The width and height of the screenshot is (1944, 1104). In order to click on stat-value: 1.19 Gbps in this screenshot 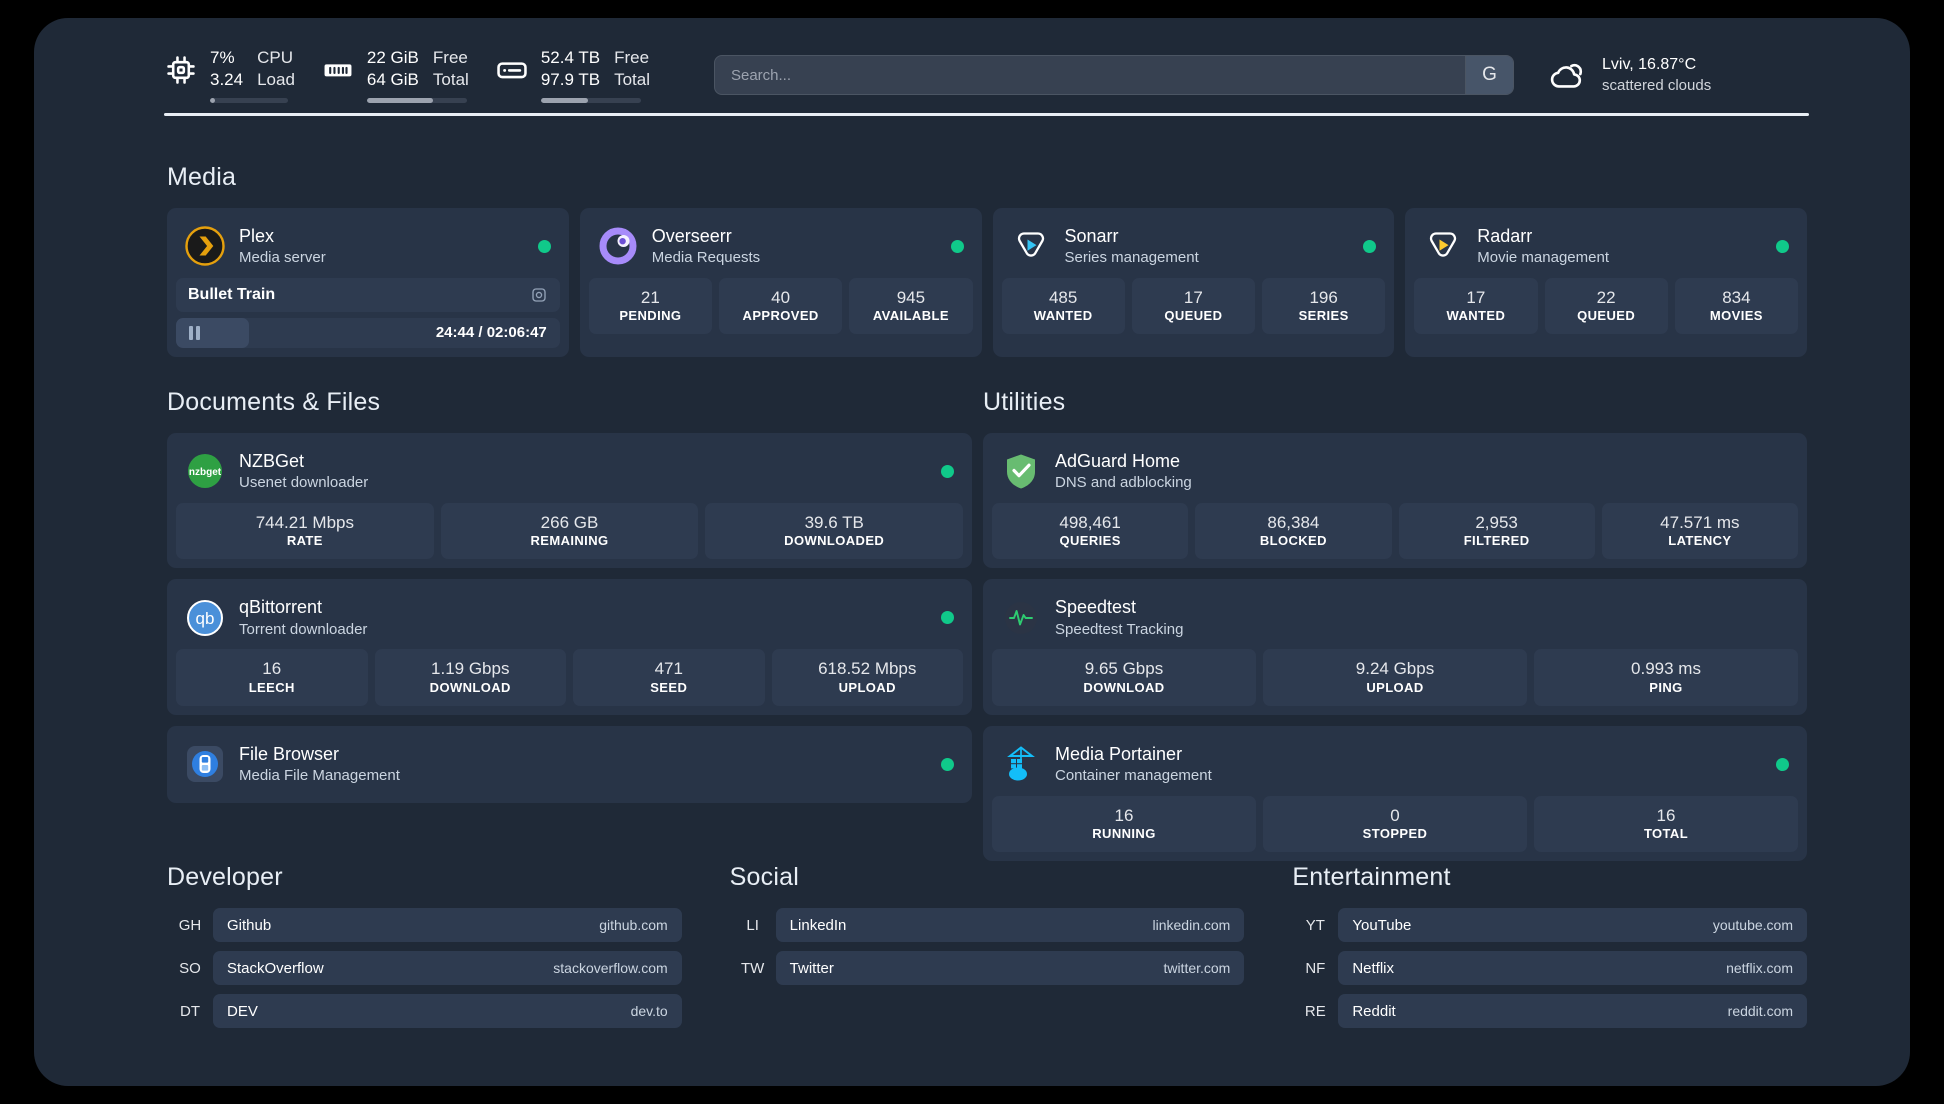, I will do `click(470, 669)`.